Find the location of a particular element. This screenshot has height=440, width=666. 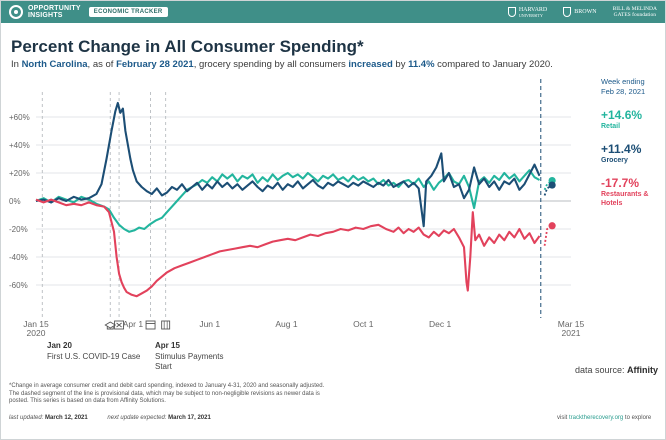

next-update-date: March 17, 2021 is located at coordinates (189, 418).